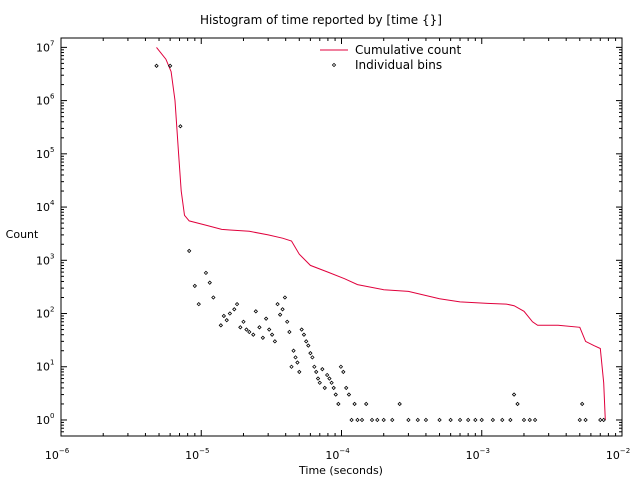  What do you see at coordinates (408, 50) in the screenshot?
I see `legend-label: Cumulative count` at bounding box center [408, 50].